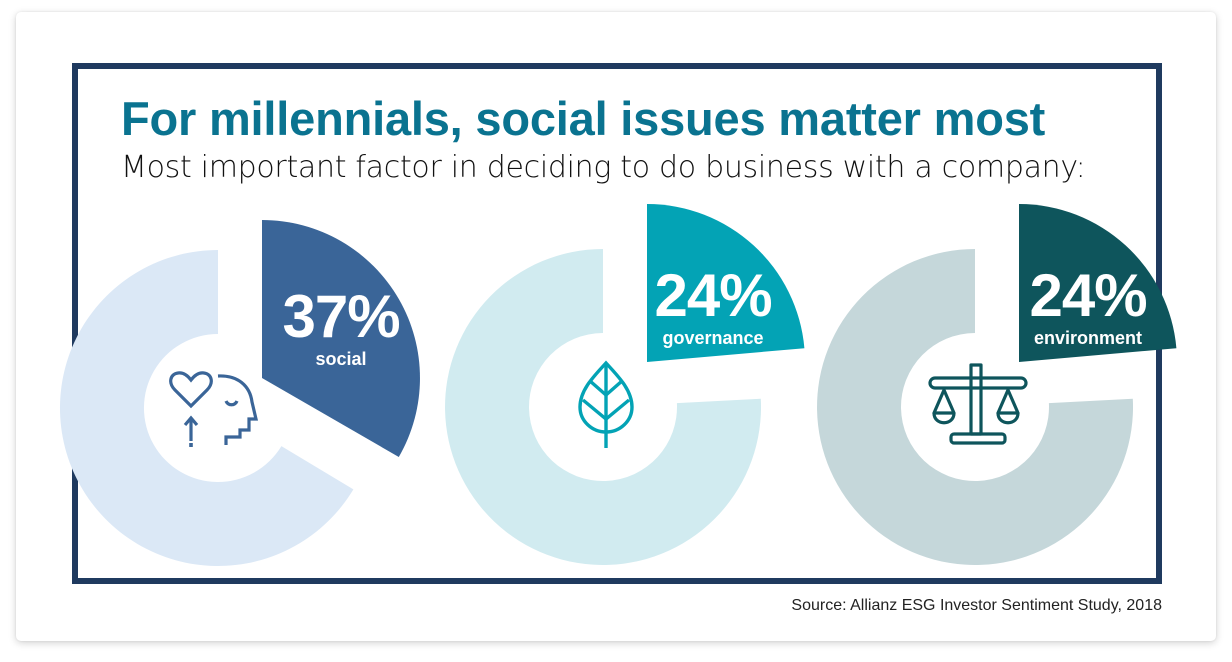 Image resolution: width=1232 pixels, height=662 pixels. I want to click on environment-remainder-ring, so click(975, 407).